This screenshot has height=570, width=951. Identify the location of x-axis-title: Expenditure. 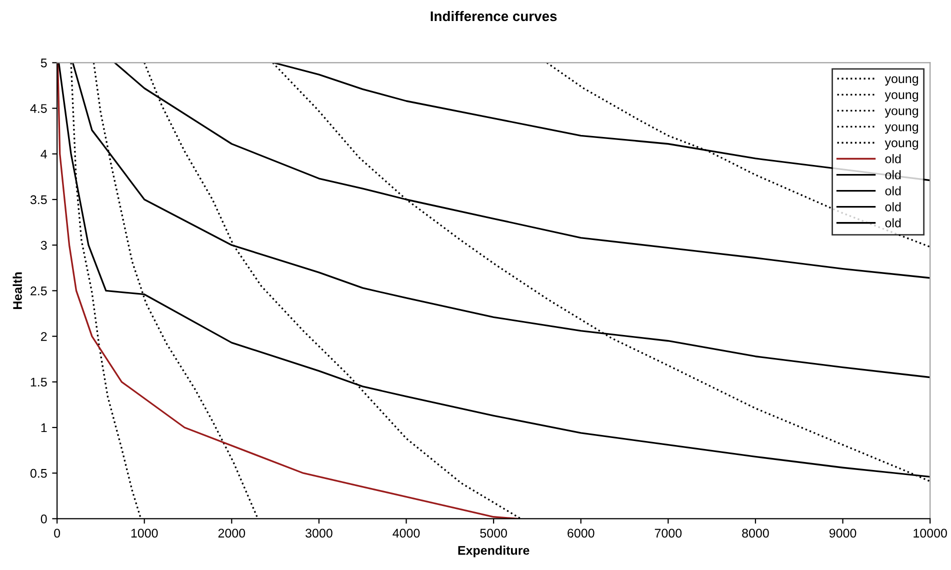
(494, 552).